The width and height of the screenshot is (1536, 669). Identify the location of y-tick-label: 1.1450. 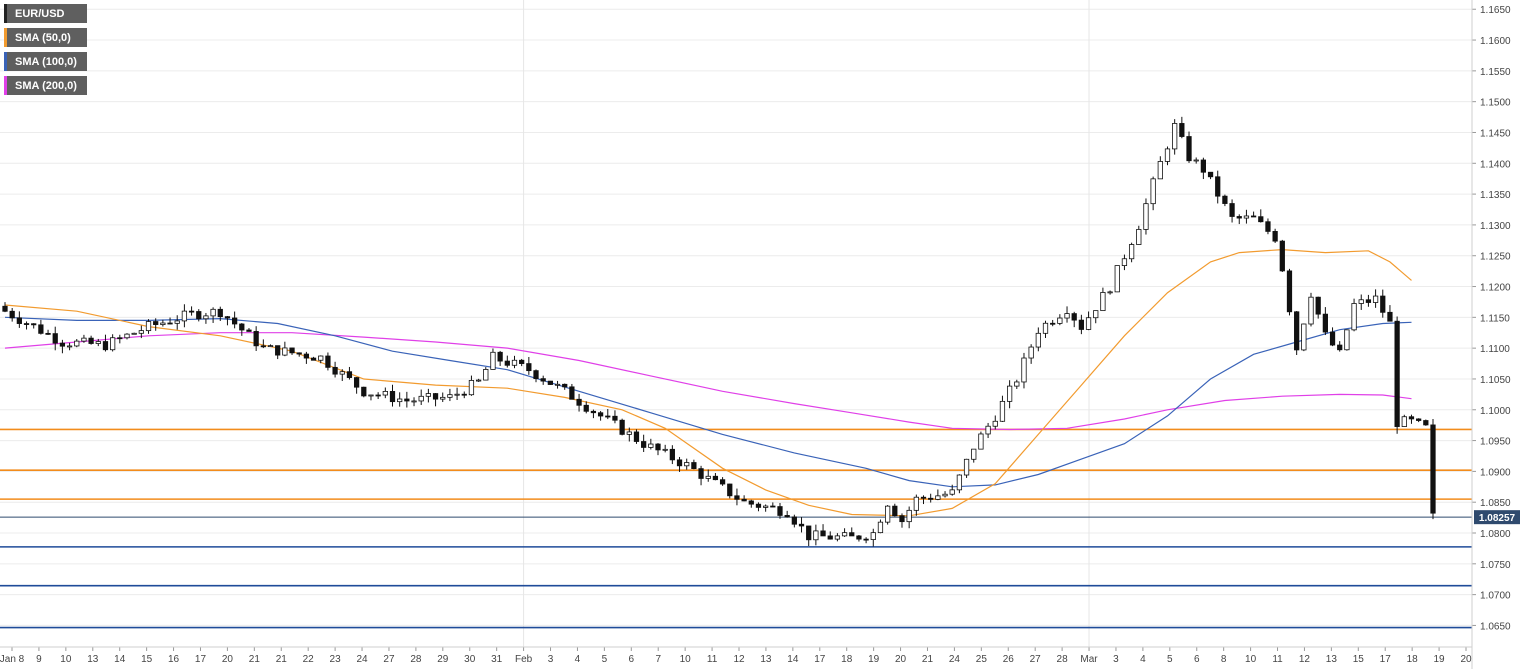
(1495, 133).